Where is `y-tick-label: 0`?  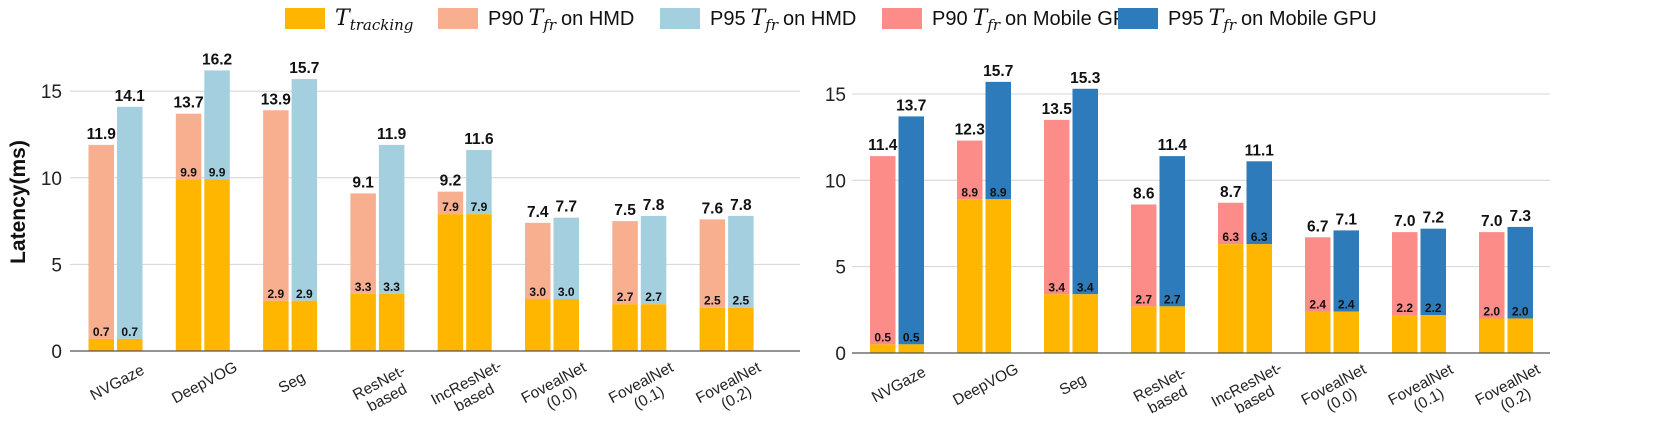 y-tick-label: 0 is located at coordinates (56, 352).